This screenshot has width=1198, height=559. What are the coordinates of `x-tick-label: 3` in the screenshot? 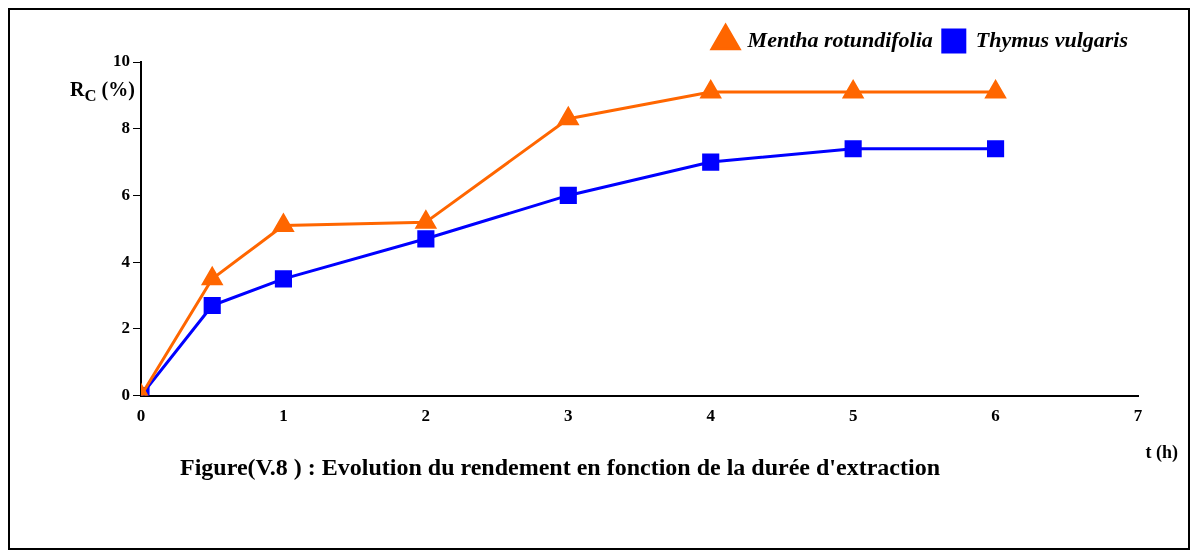 It's located at (568, 416).